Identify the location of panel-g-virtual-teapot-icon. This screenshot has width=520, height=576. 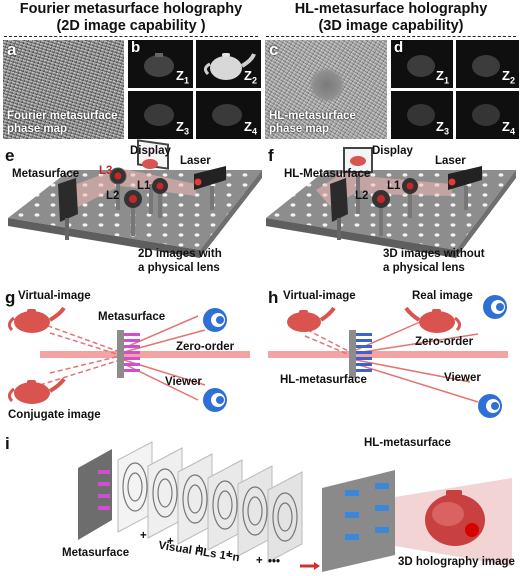
(36, 319).